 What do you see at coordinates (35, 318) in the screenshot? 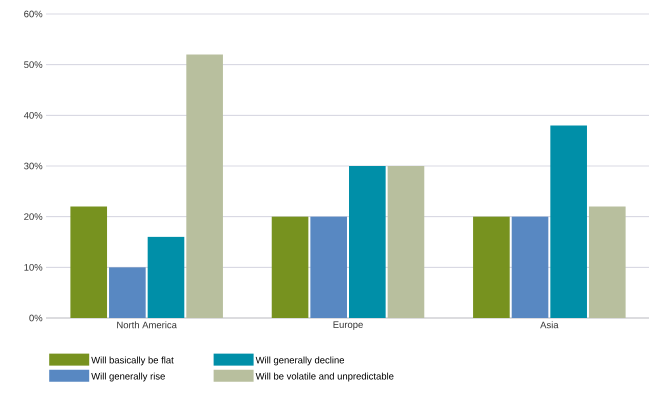
I see `y-tick-label: 0%` at bounding box center [35, 318].